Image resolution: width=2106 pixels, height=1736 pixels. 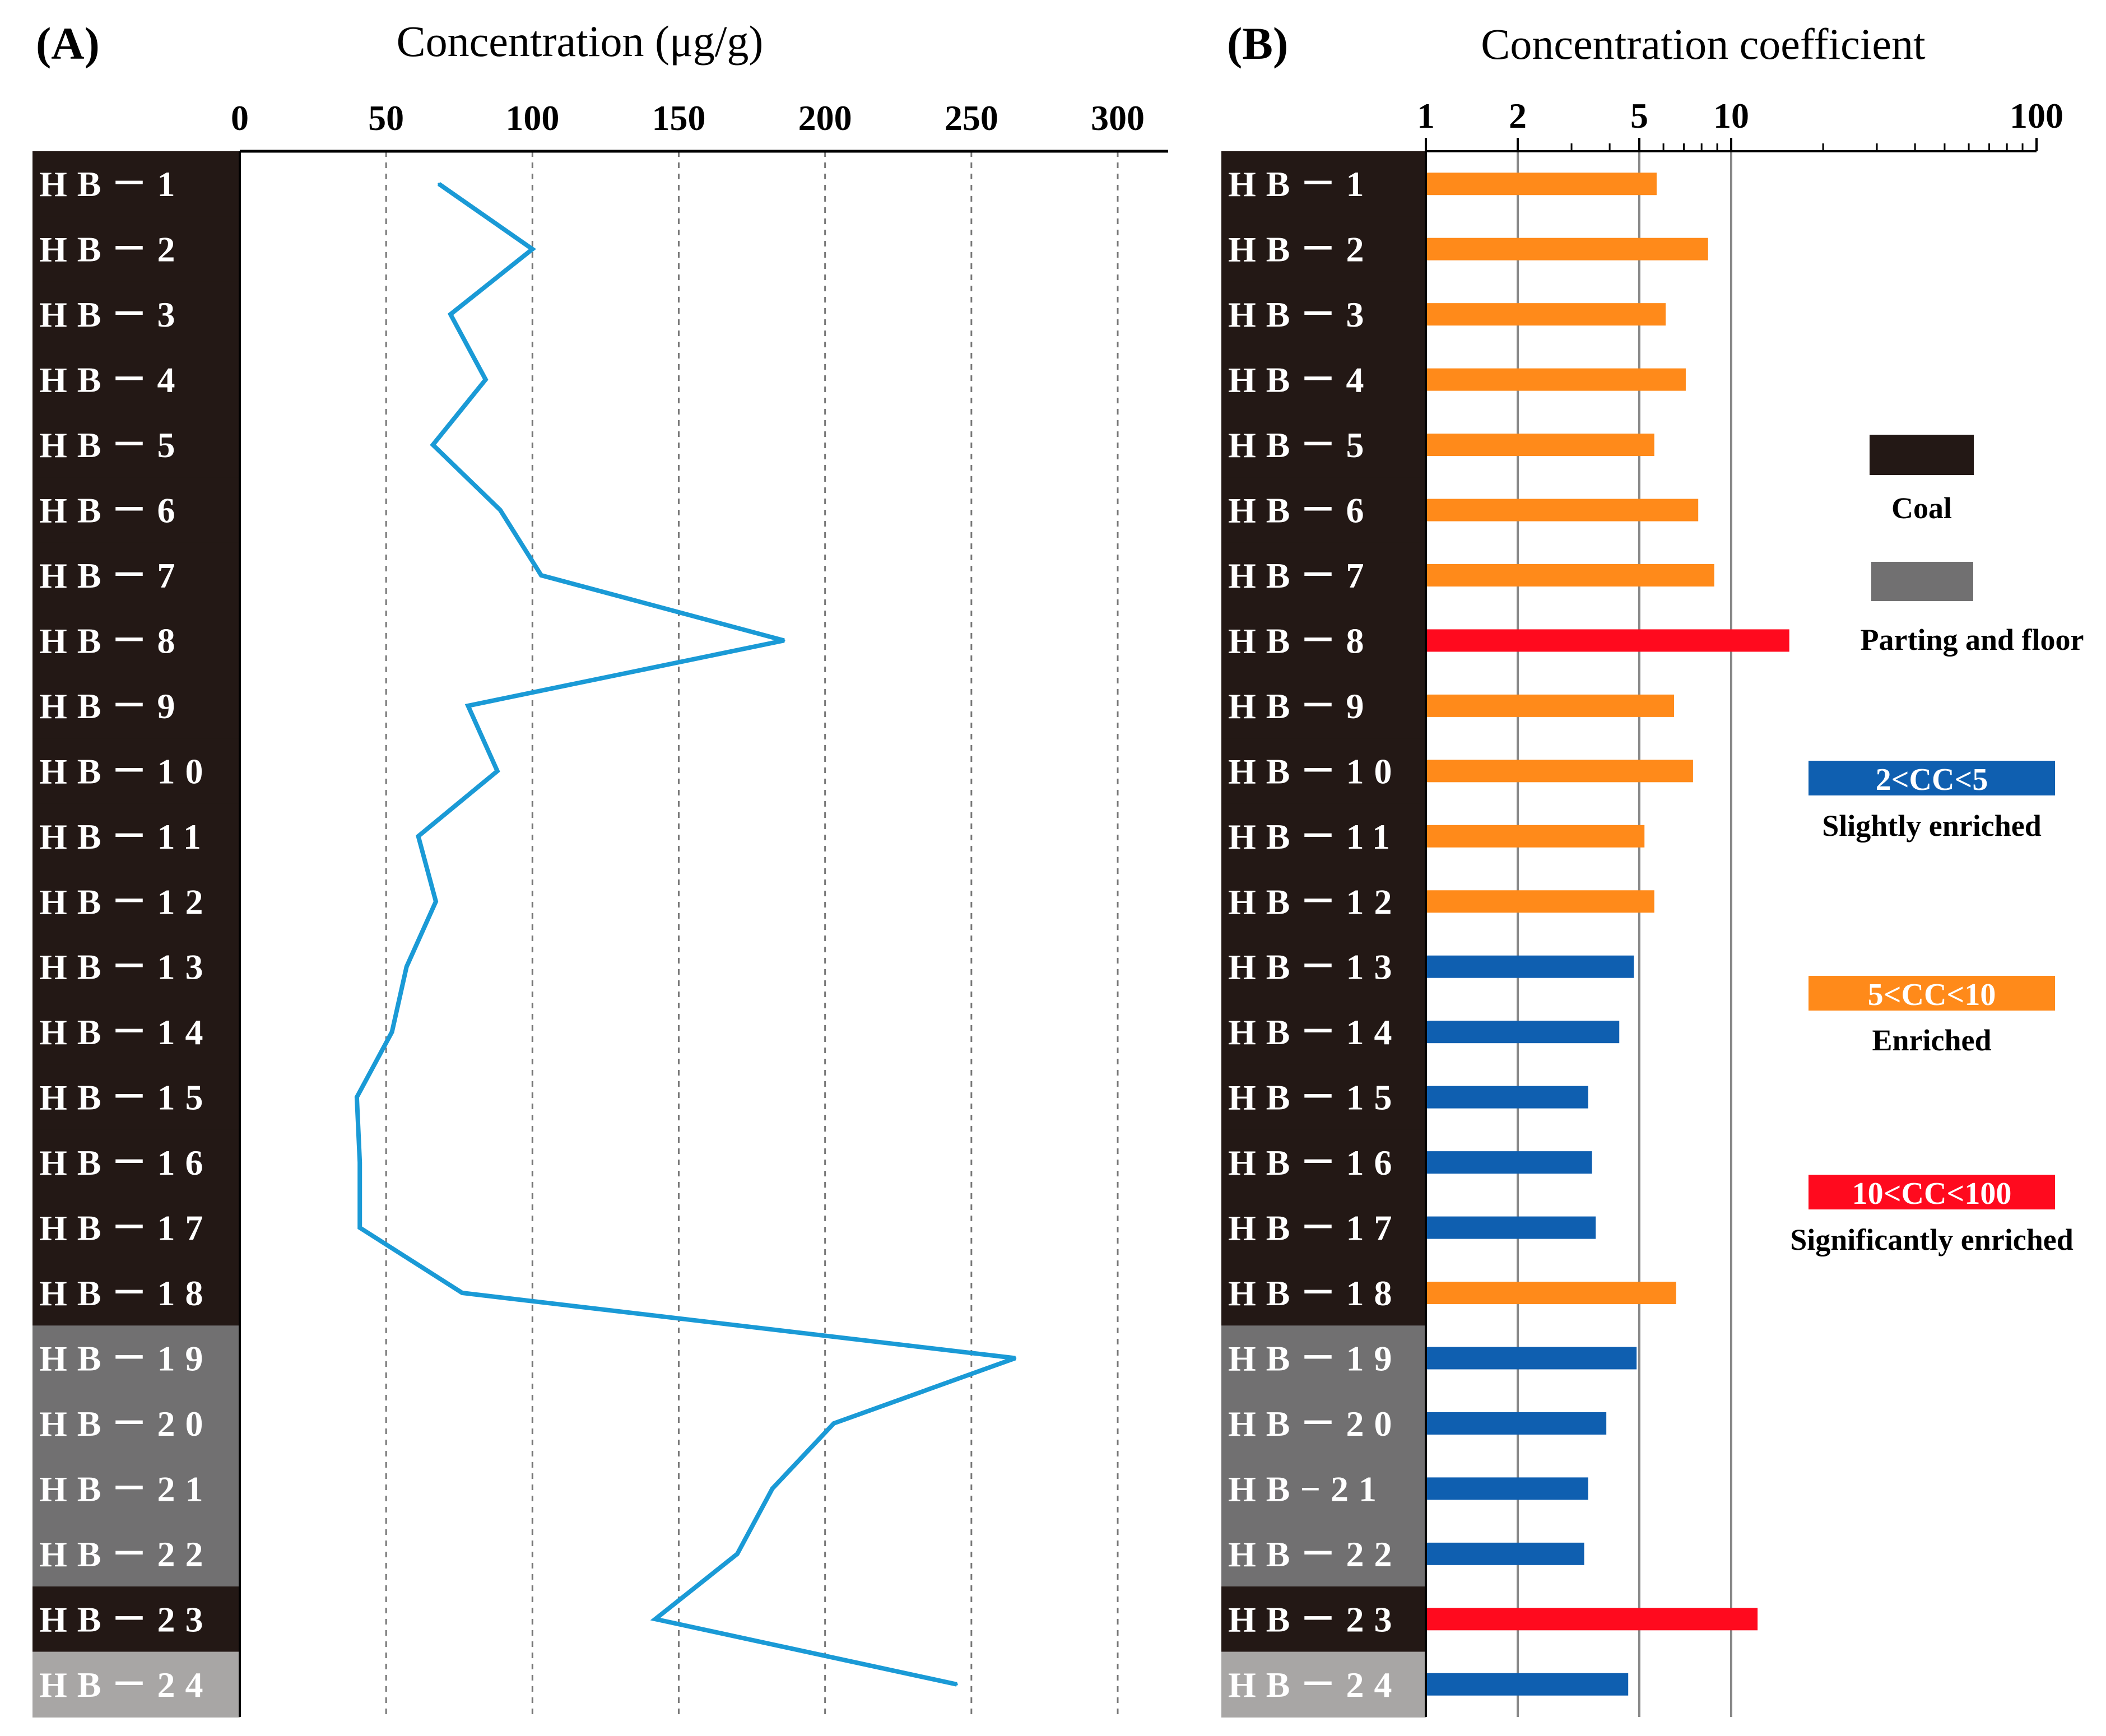 I want to click on panel-b-tick-label: 1, so click(x=1426, y=116).